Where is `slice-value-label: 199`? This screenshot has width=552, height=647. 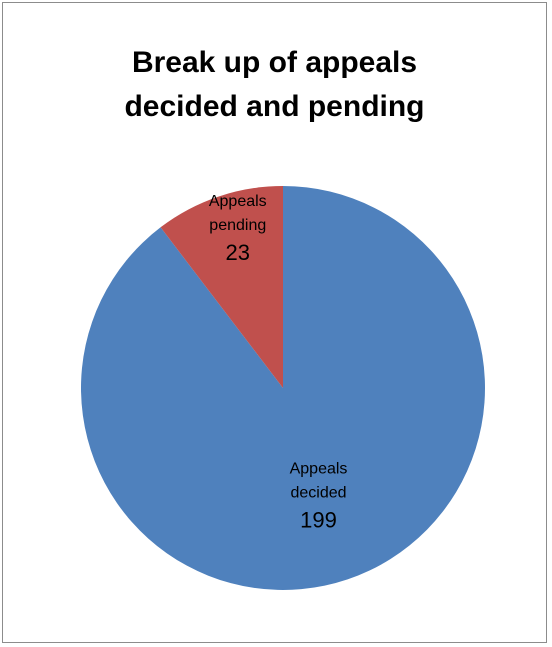
slice-value-label: 199 is located at coordinates (318, 519).